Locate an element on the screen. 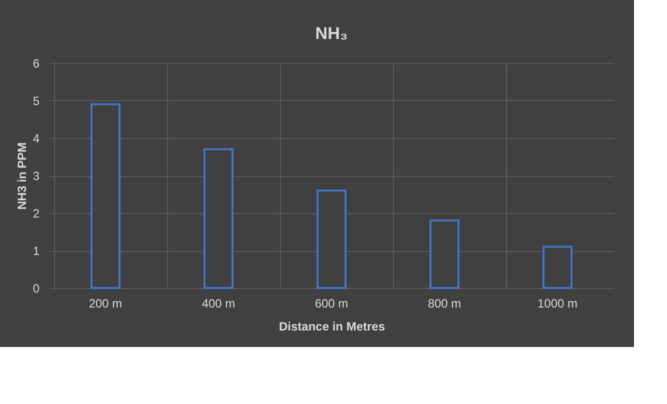 Image resolution: width=667 pixels, height=404 pixels. x-tick-label: 600 m is located at coordinates (331, 303).